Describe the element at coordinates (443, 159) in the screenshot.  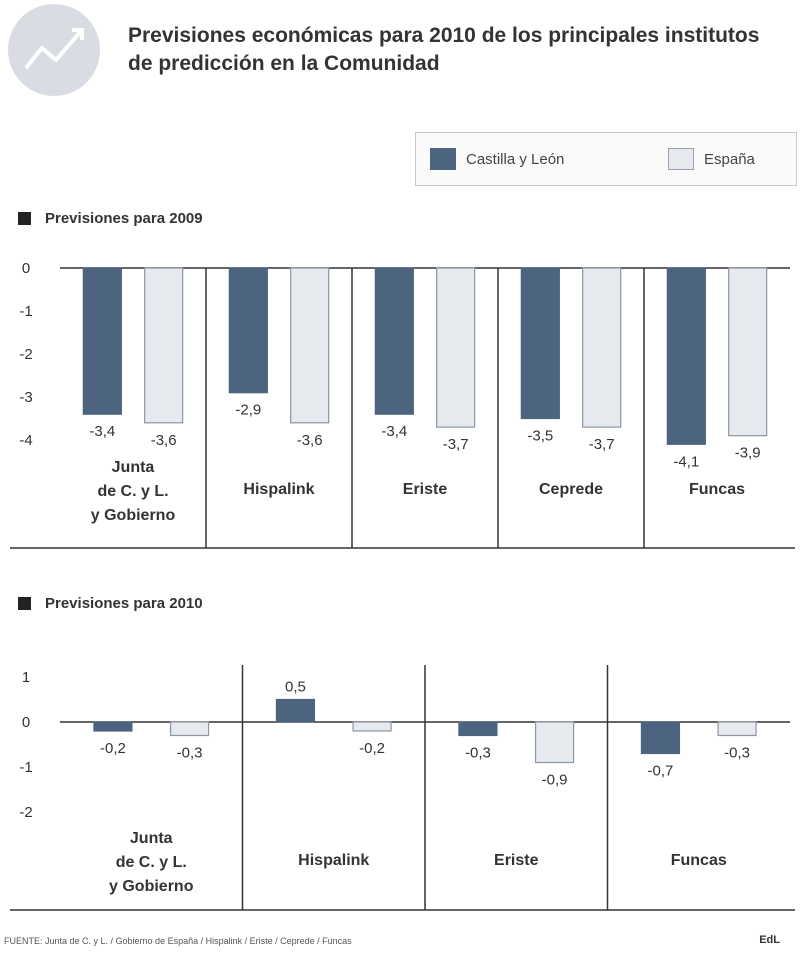
I see `legend-swatch-castilla` at that location.